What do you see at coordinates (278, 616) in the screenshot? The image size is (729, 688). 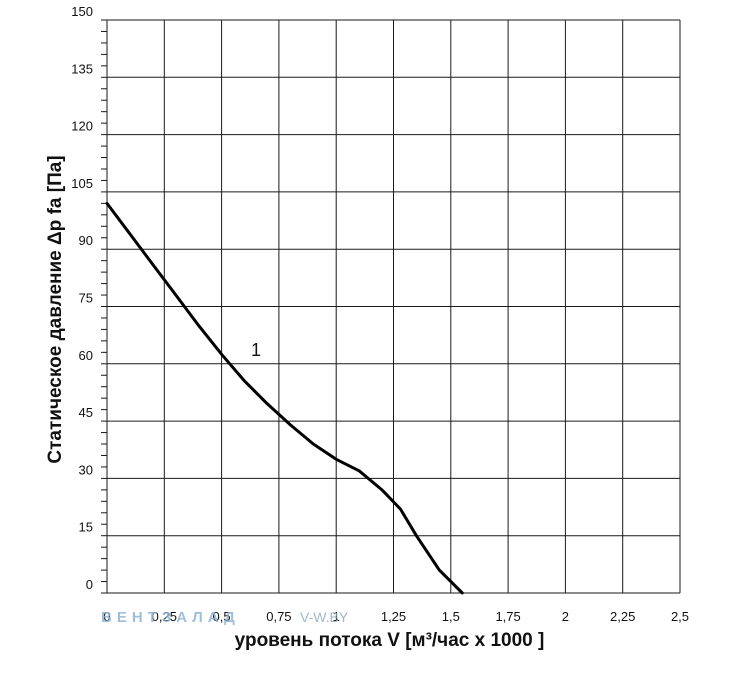 I see `x-tick-label: 0,75` at bounding box center [278, 616].